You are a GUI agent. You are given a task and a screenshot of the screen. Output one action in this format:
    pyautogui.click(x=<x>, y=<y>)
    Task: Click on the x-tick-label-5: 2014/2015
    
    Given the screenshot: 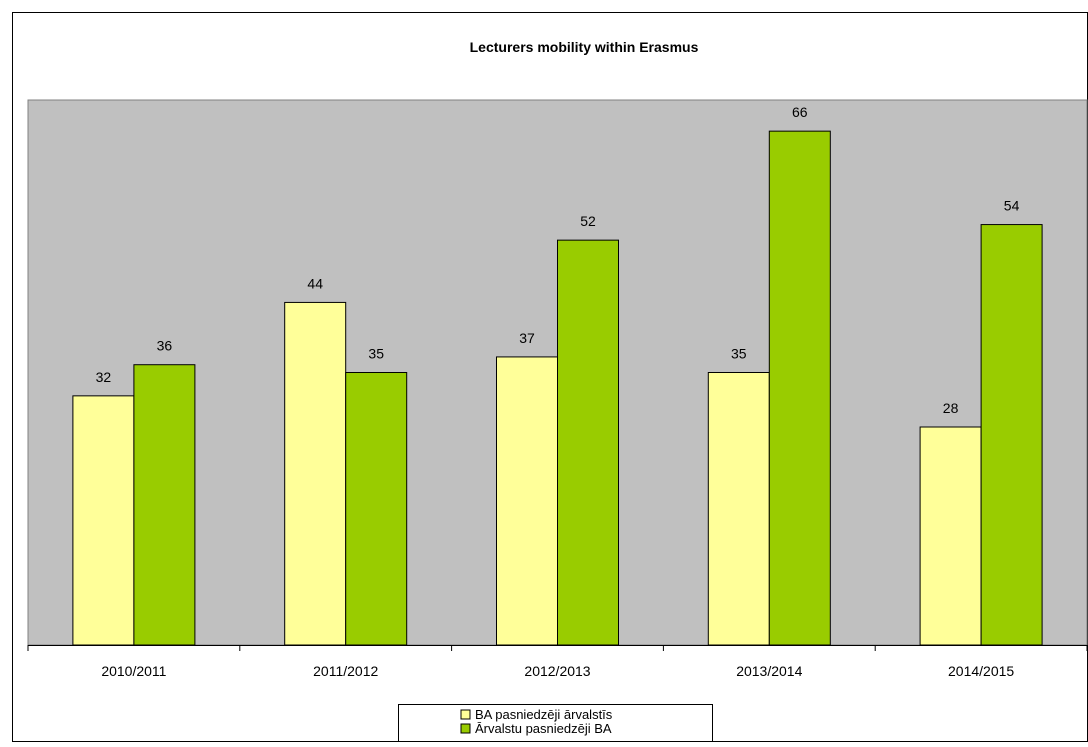 What is the action you would take?
    pyautogui.click(x=981, y=671)
    